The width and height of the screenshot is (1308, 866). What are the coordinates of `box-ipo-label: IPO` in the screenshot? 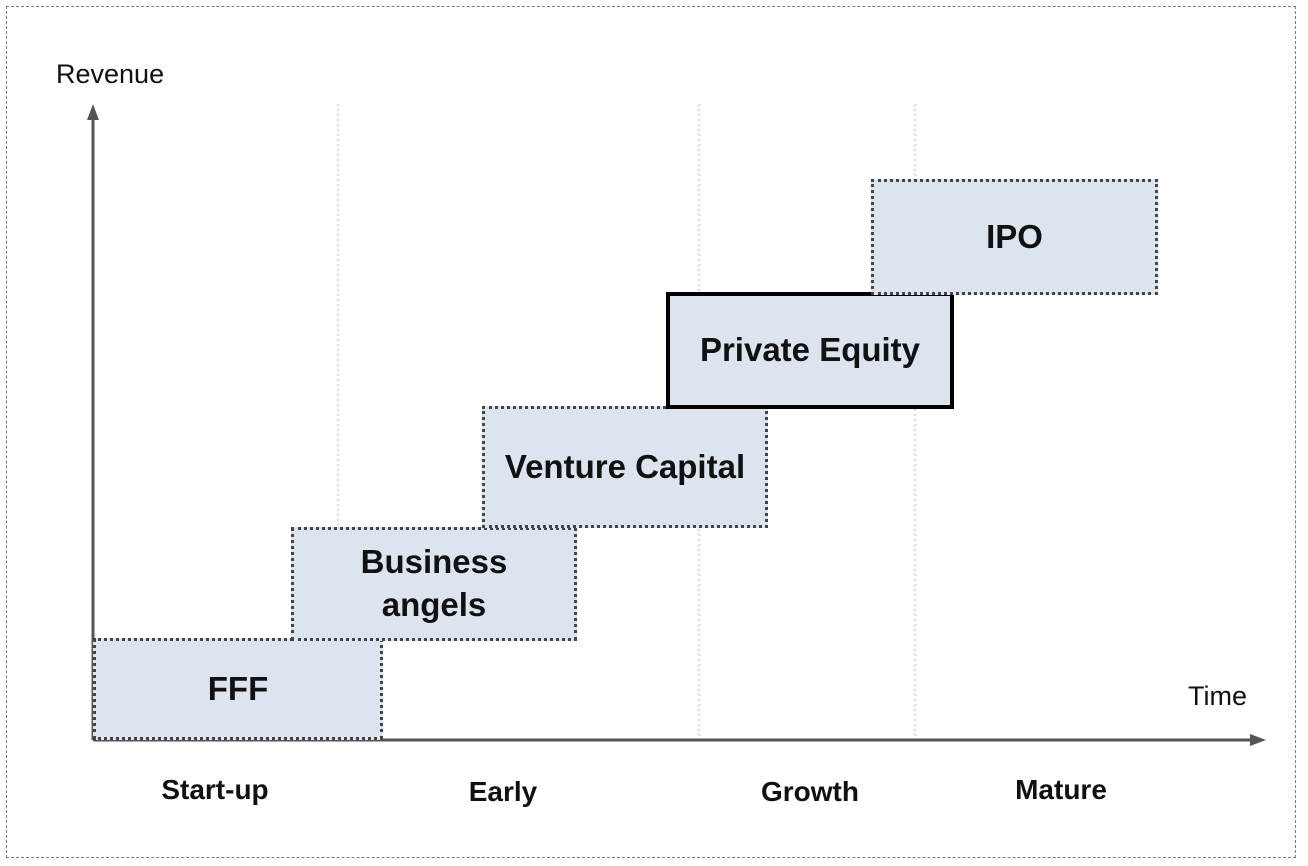 It's located at (1014, 236).